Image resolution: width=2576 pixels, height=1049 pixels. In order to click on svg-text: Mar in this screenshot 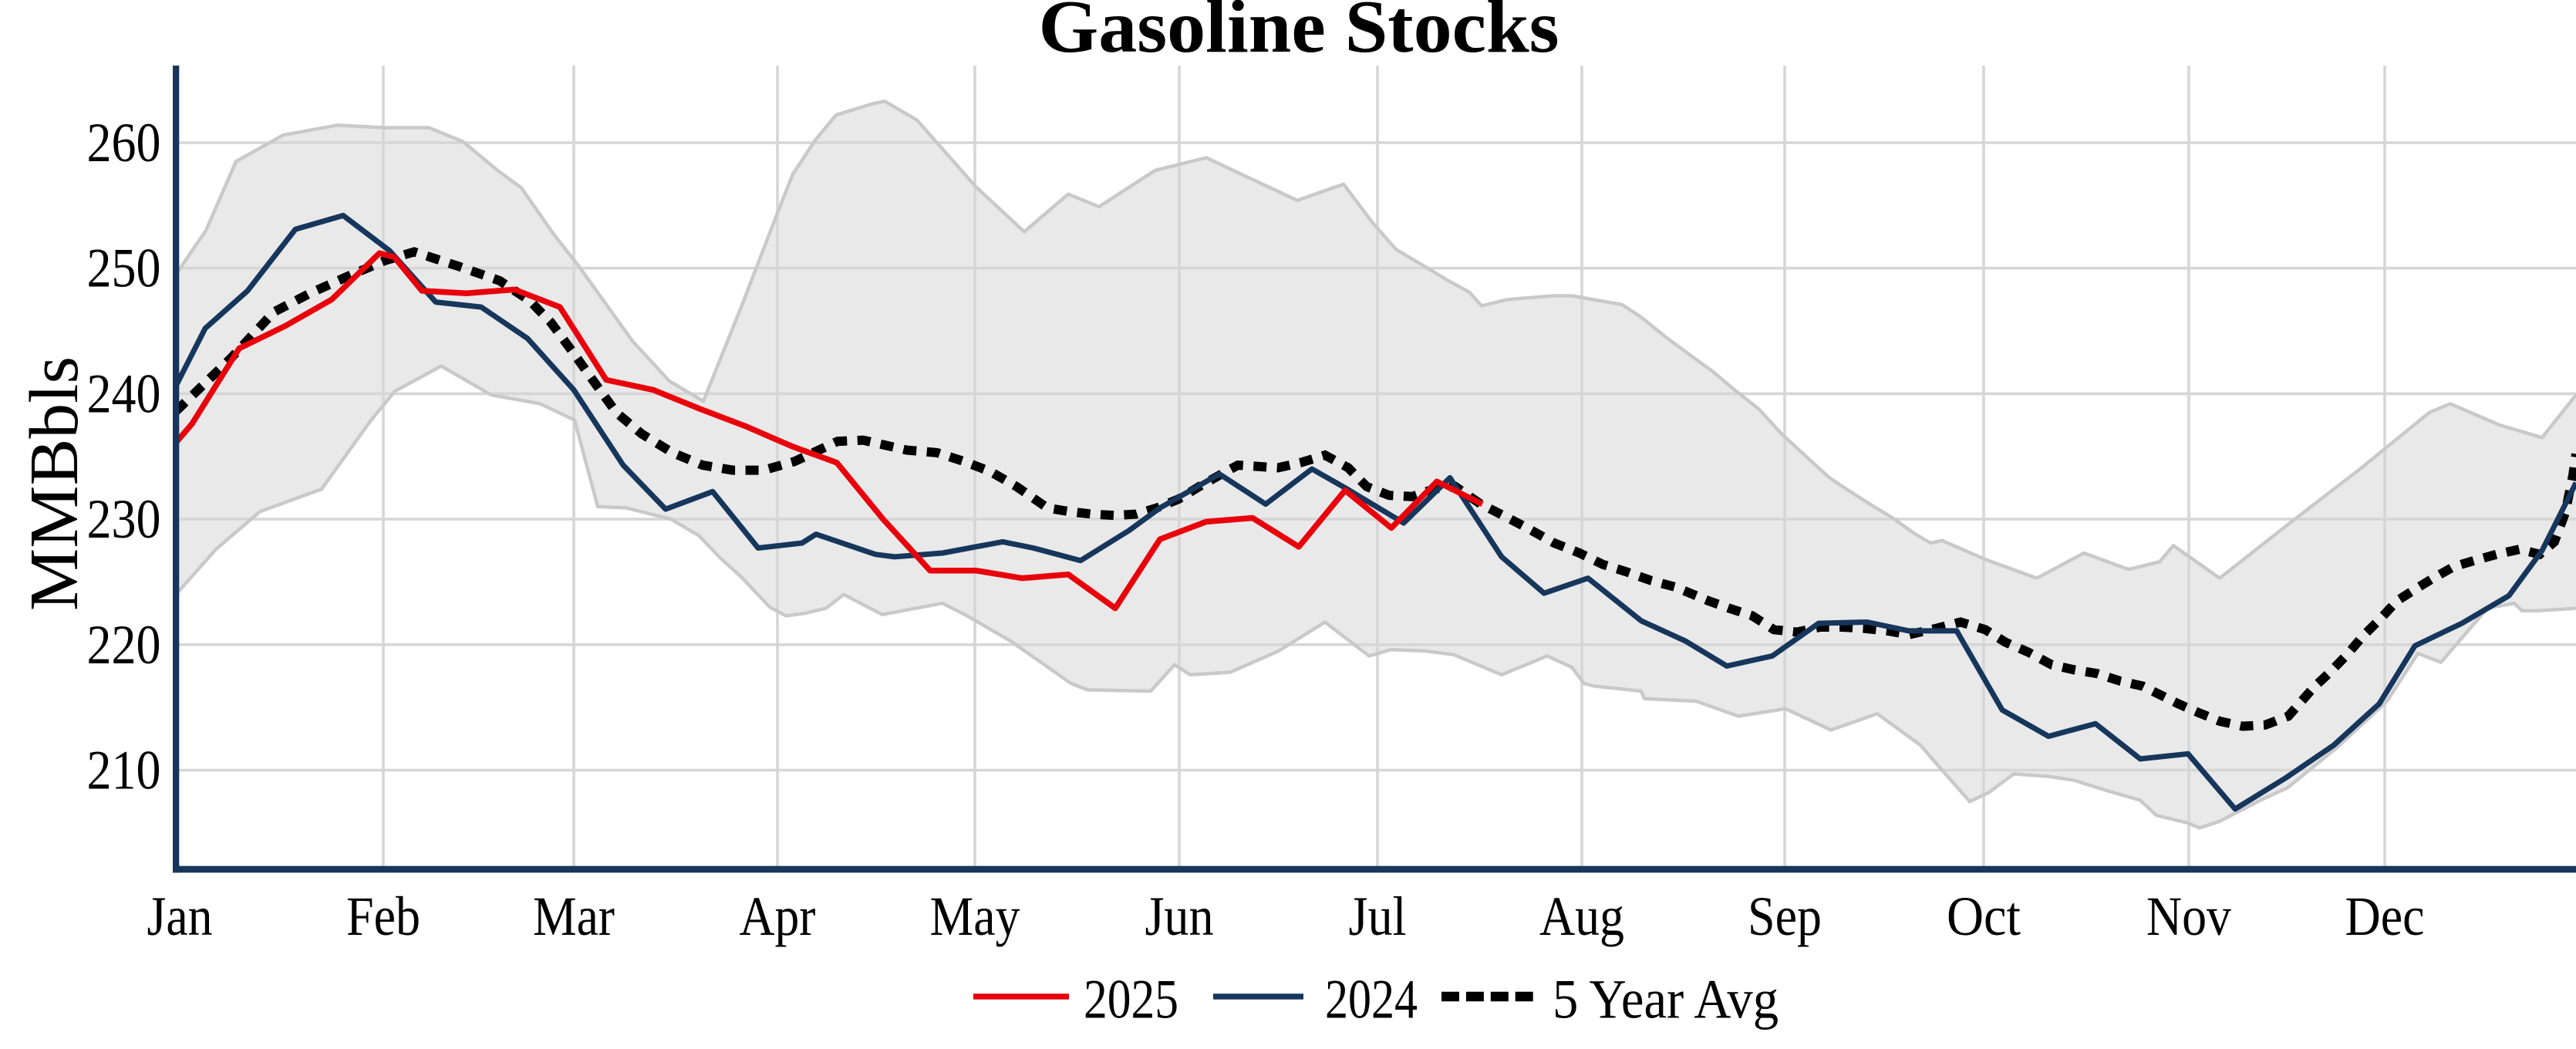, I will do `click(574, 916)`.